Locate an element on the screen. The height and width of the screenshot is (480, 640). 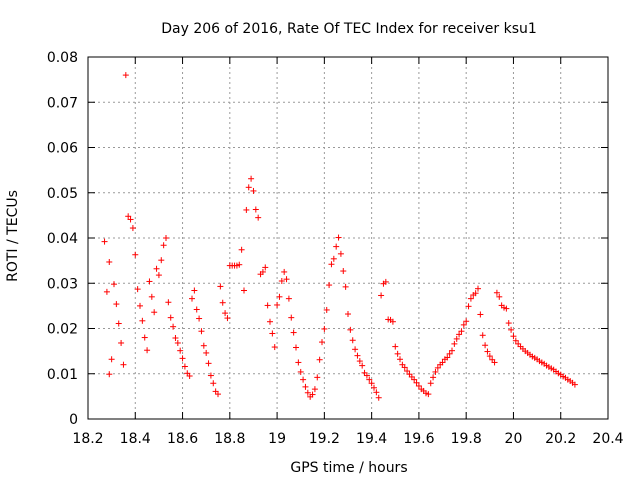
x-tick-label-5: 19.2 is located at coordinates (324, 439).